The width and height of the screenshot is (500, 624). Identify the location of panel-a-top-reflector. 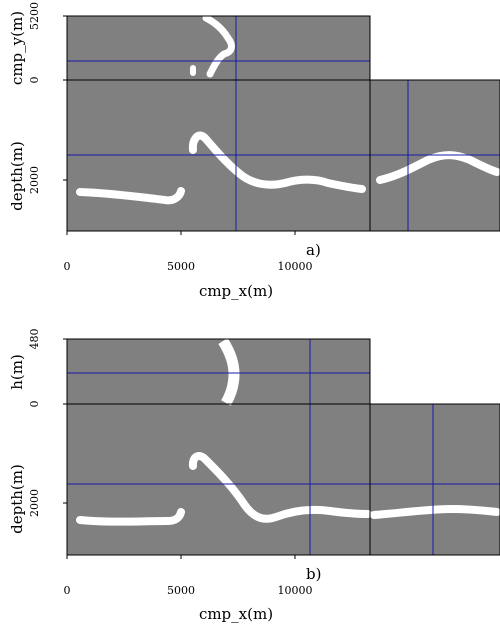
(218, 46).